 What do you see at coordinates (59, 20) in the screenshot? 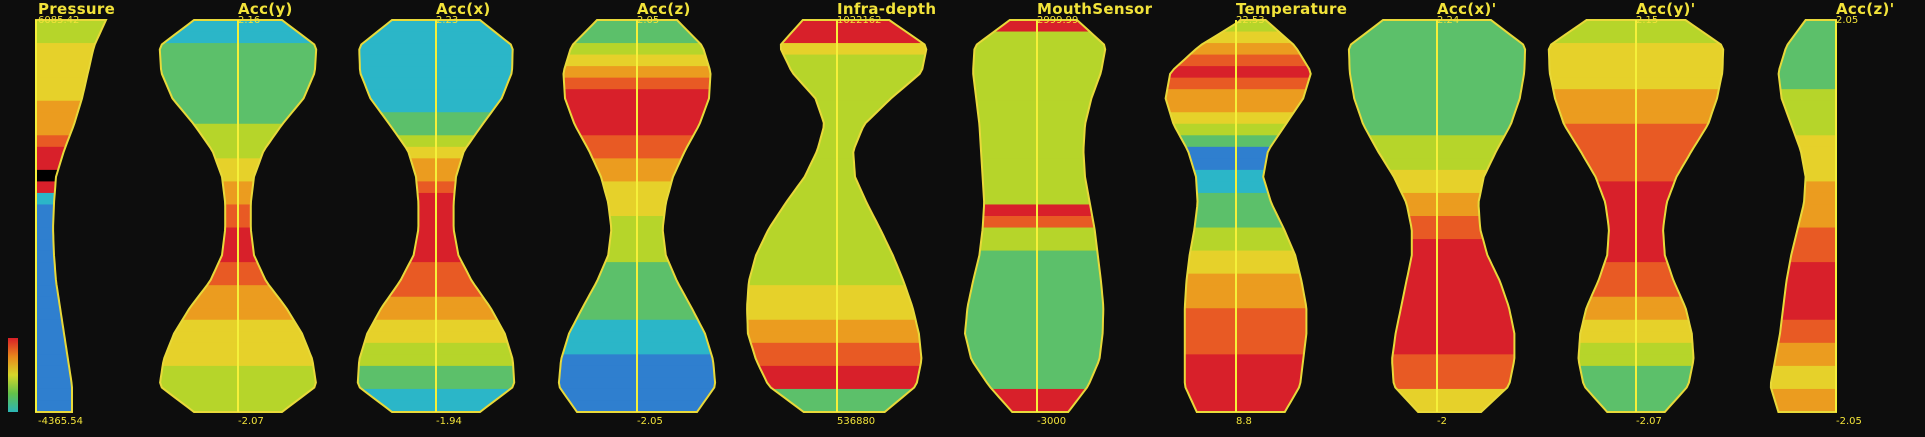
I see `max-pressure: 6085.42` at bounding box center [59, 20].